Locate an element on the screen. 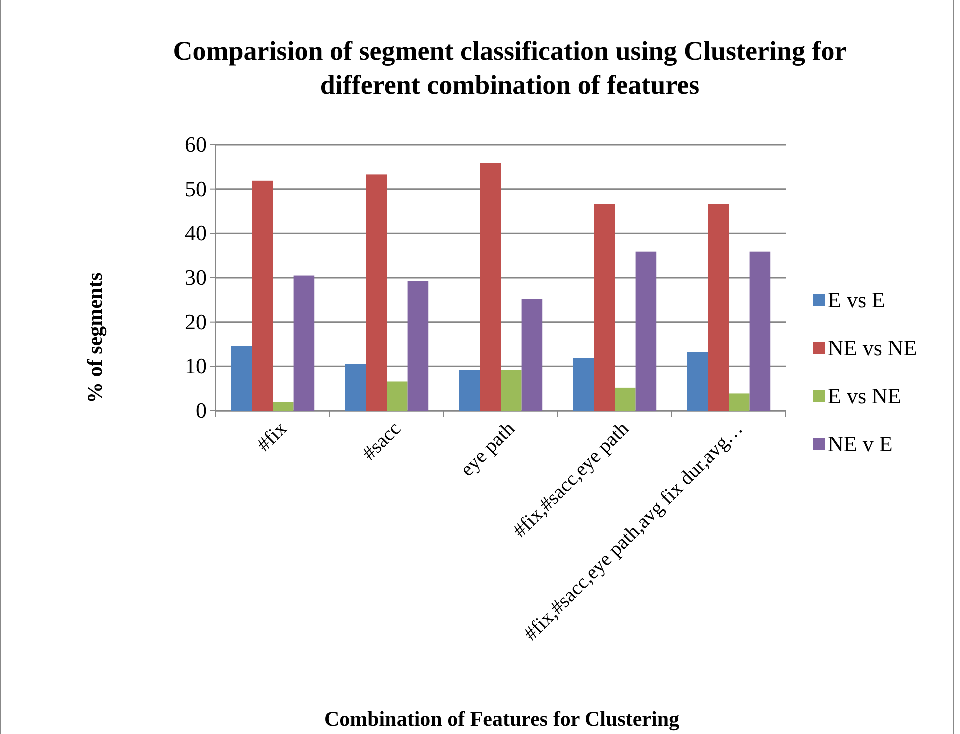 The width and height of the screenshot is (960, 734). y-axis-title: % of segments is located at coordinates (95, 338).